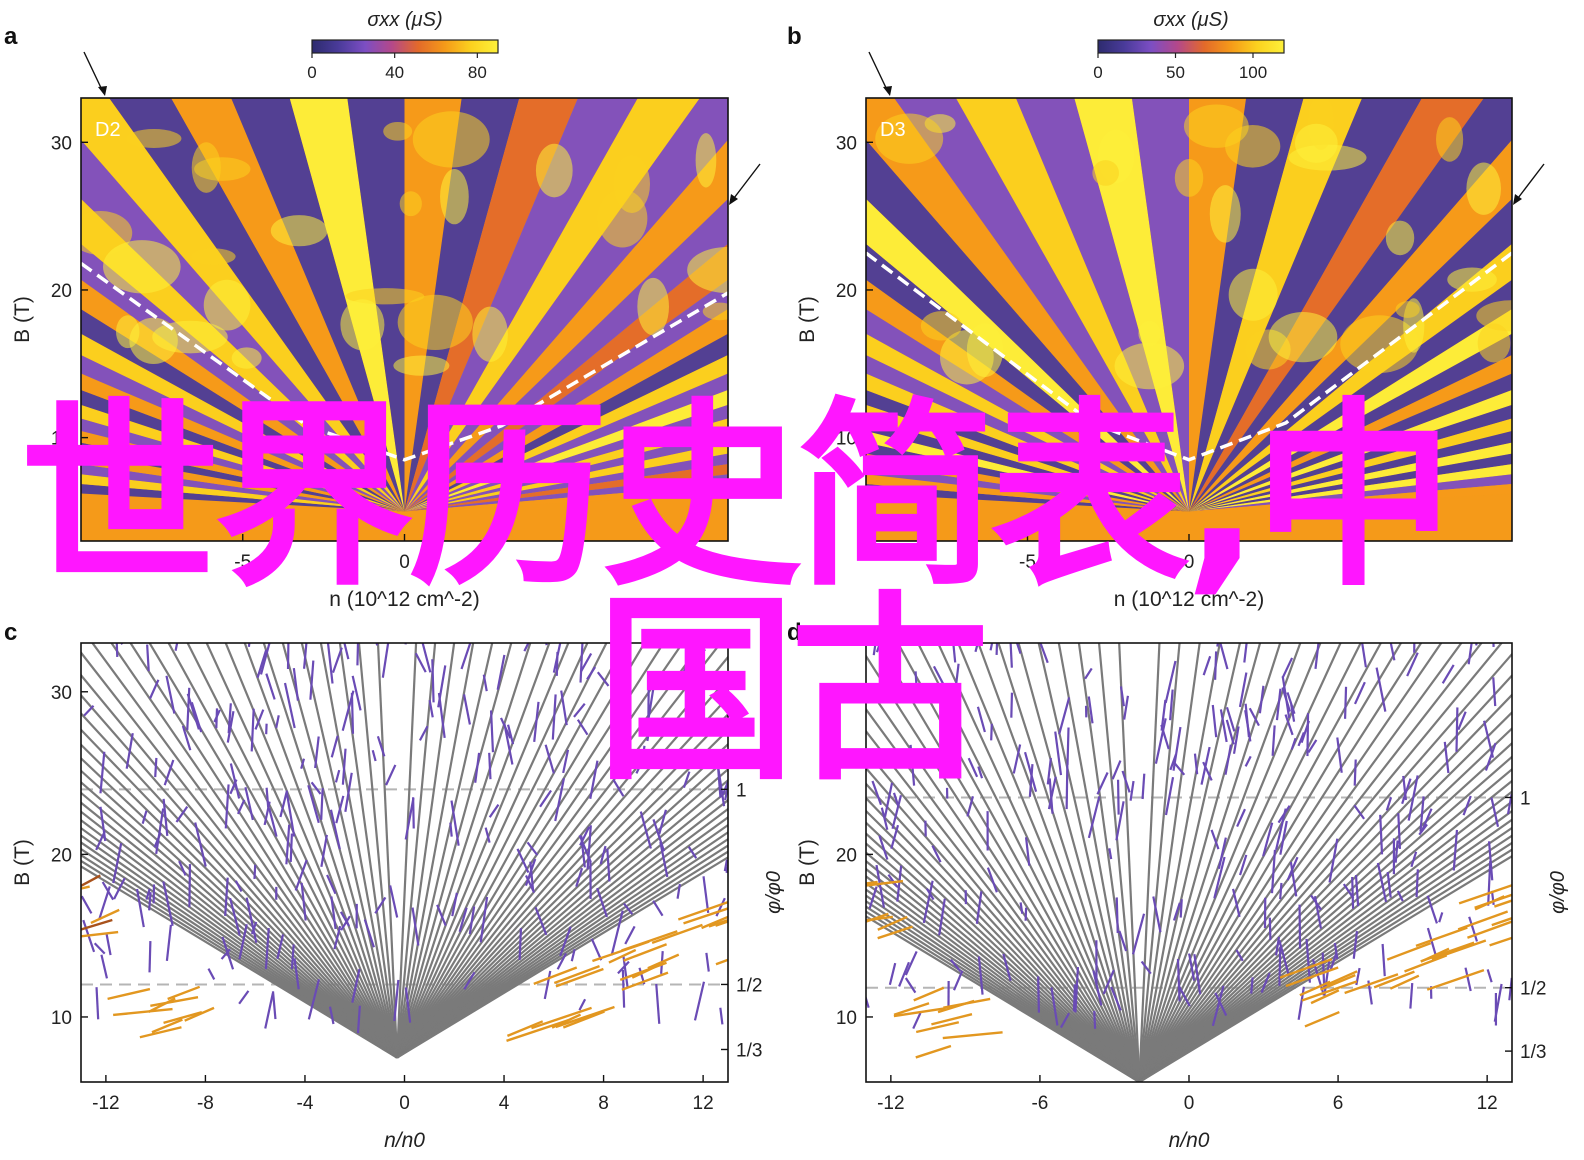 The image size is (1584, 1160). I want to click on dashed-boundary, so click(1189, 356).